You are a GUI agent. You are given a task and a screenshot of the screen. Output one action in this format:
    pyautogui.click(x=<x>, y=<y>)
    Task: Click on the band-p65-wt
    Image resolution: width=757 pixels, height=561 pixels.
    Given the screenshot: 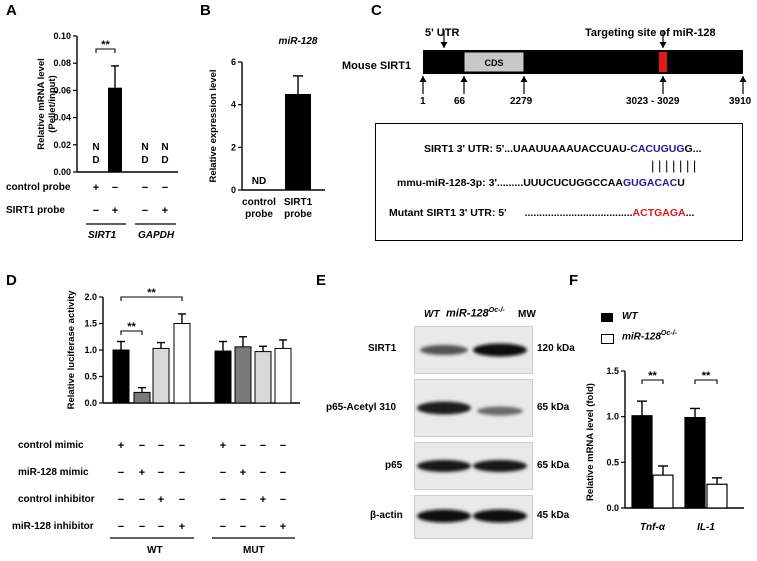 What is the action you would take?
    pyautogui.click(x=444, y=466)
    